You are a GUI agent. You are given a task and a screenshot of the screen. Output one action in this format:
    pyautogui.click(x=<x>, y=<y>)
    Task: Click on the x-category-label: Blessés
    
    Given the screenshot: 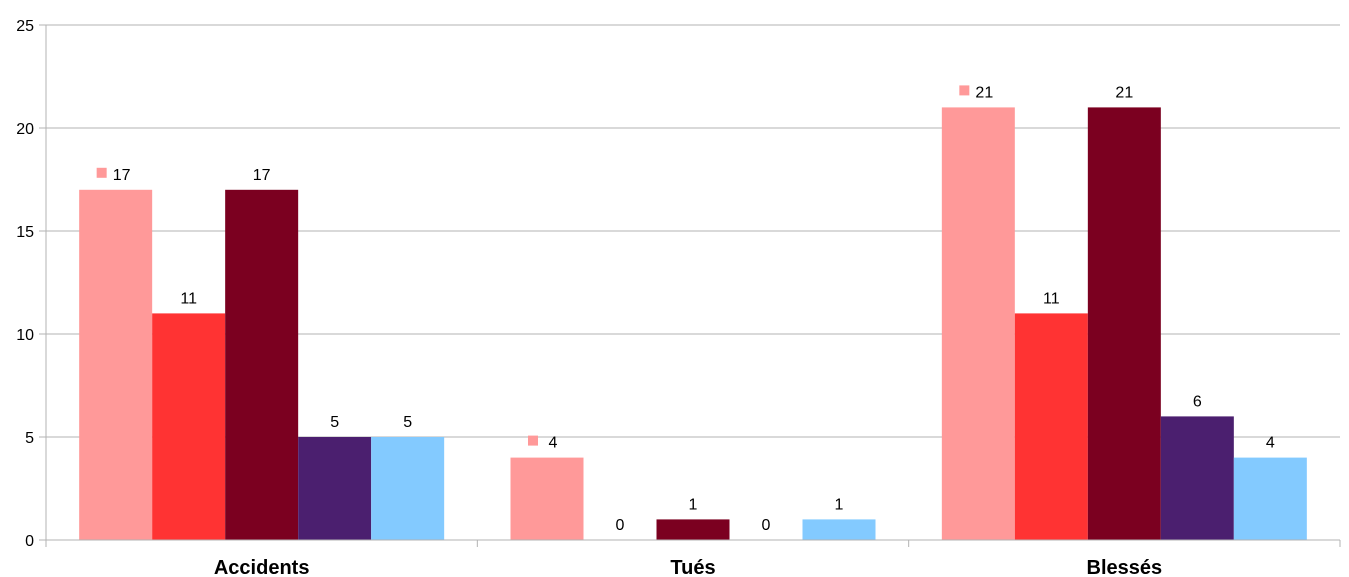 What is the action you would take?
    pyautogui.click(x=1125, y=567)
    